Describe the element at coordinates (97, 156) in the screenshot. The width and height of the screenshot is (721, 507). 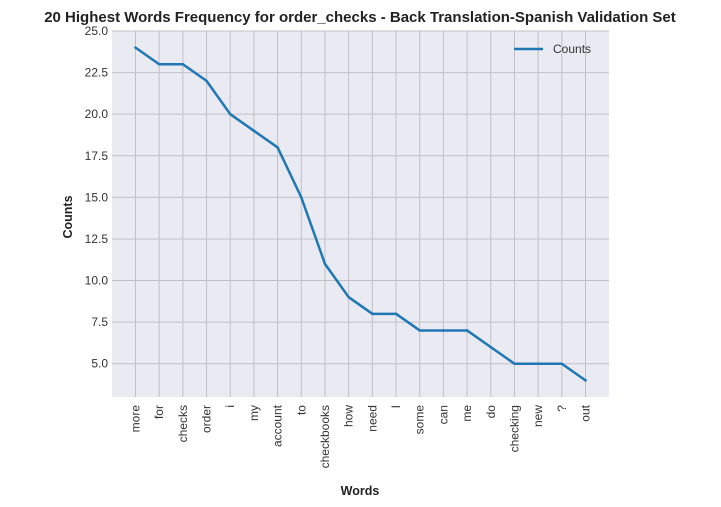
I see `y-tick-label: 17.5` at that location.